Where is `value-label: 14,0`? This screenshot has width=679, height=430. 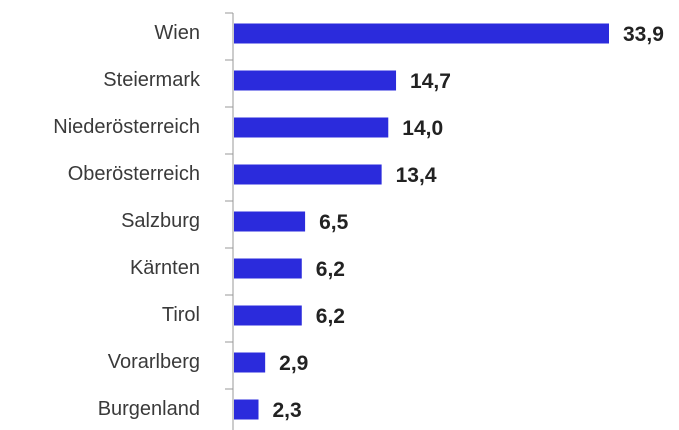
value-label: 14,0 is located at coordinates (422, 128).